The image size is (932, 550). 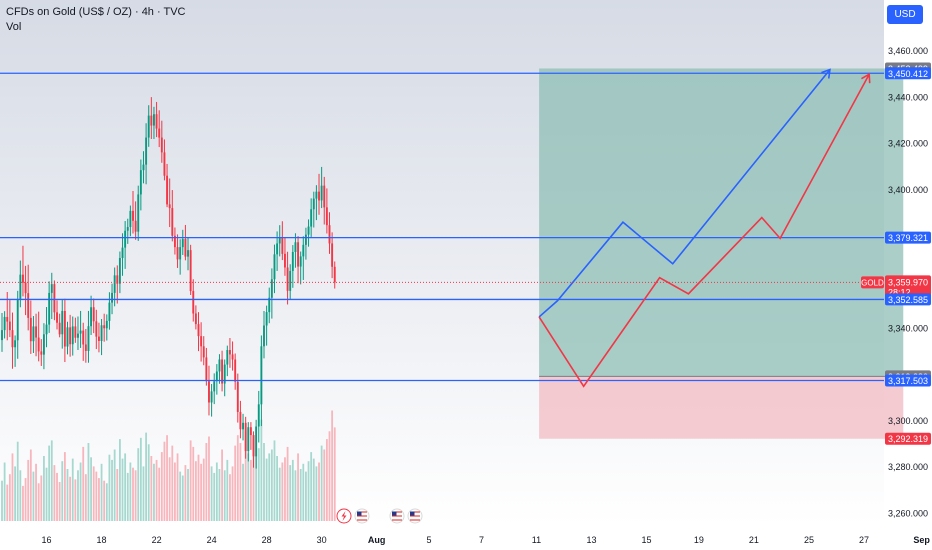 What do you see at coordinates (908, 51) in the screenshot?
I see `y-tick-label: 3,460.000` at bounding box center [908, 51].